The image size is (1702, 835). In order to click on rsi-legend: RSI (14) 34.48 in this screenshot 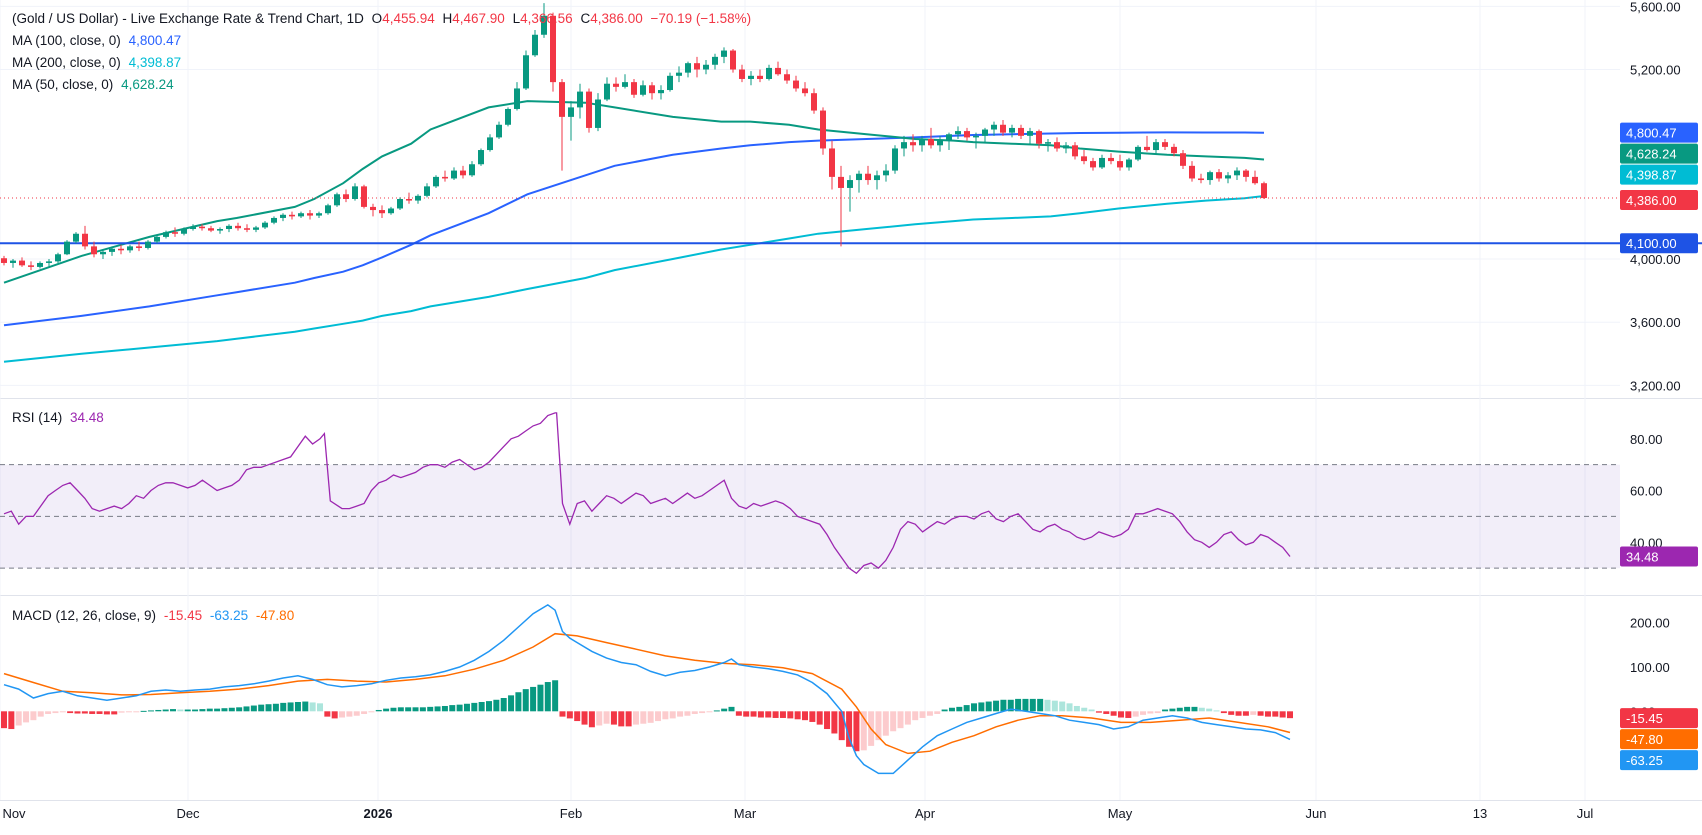, I will do `click(60, 418)`.